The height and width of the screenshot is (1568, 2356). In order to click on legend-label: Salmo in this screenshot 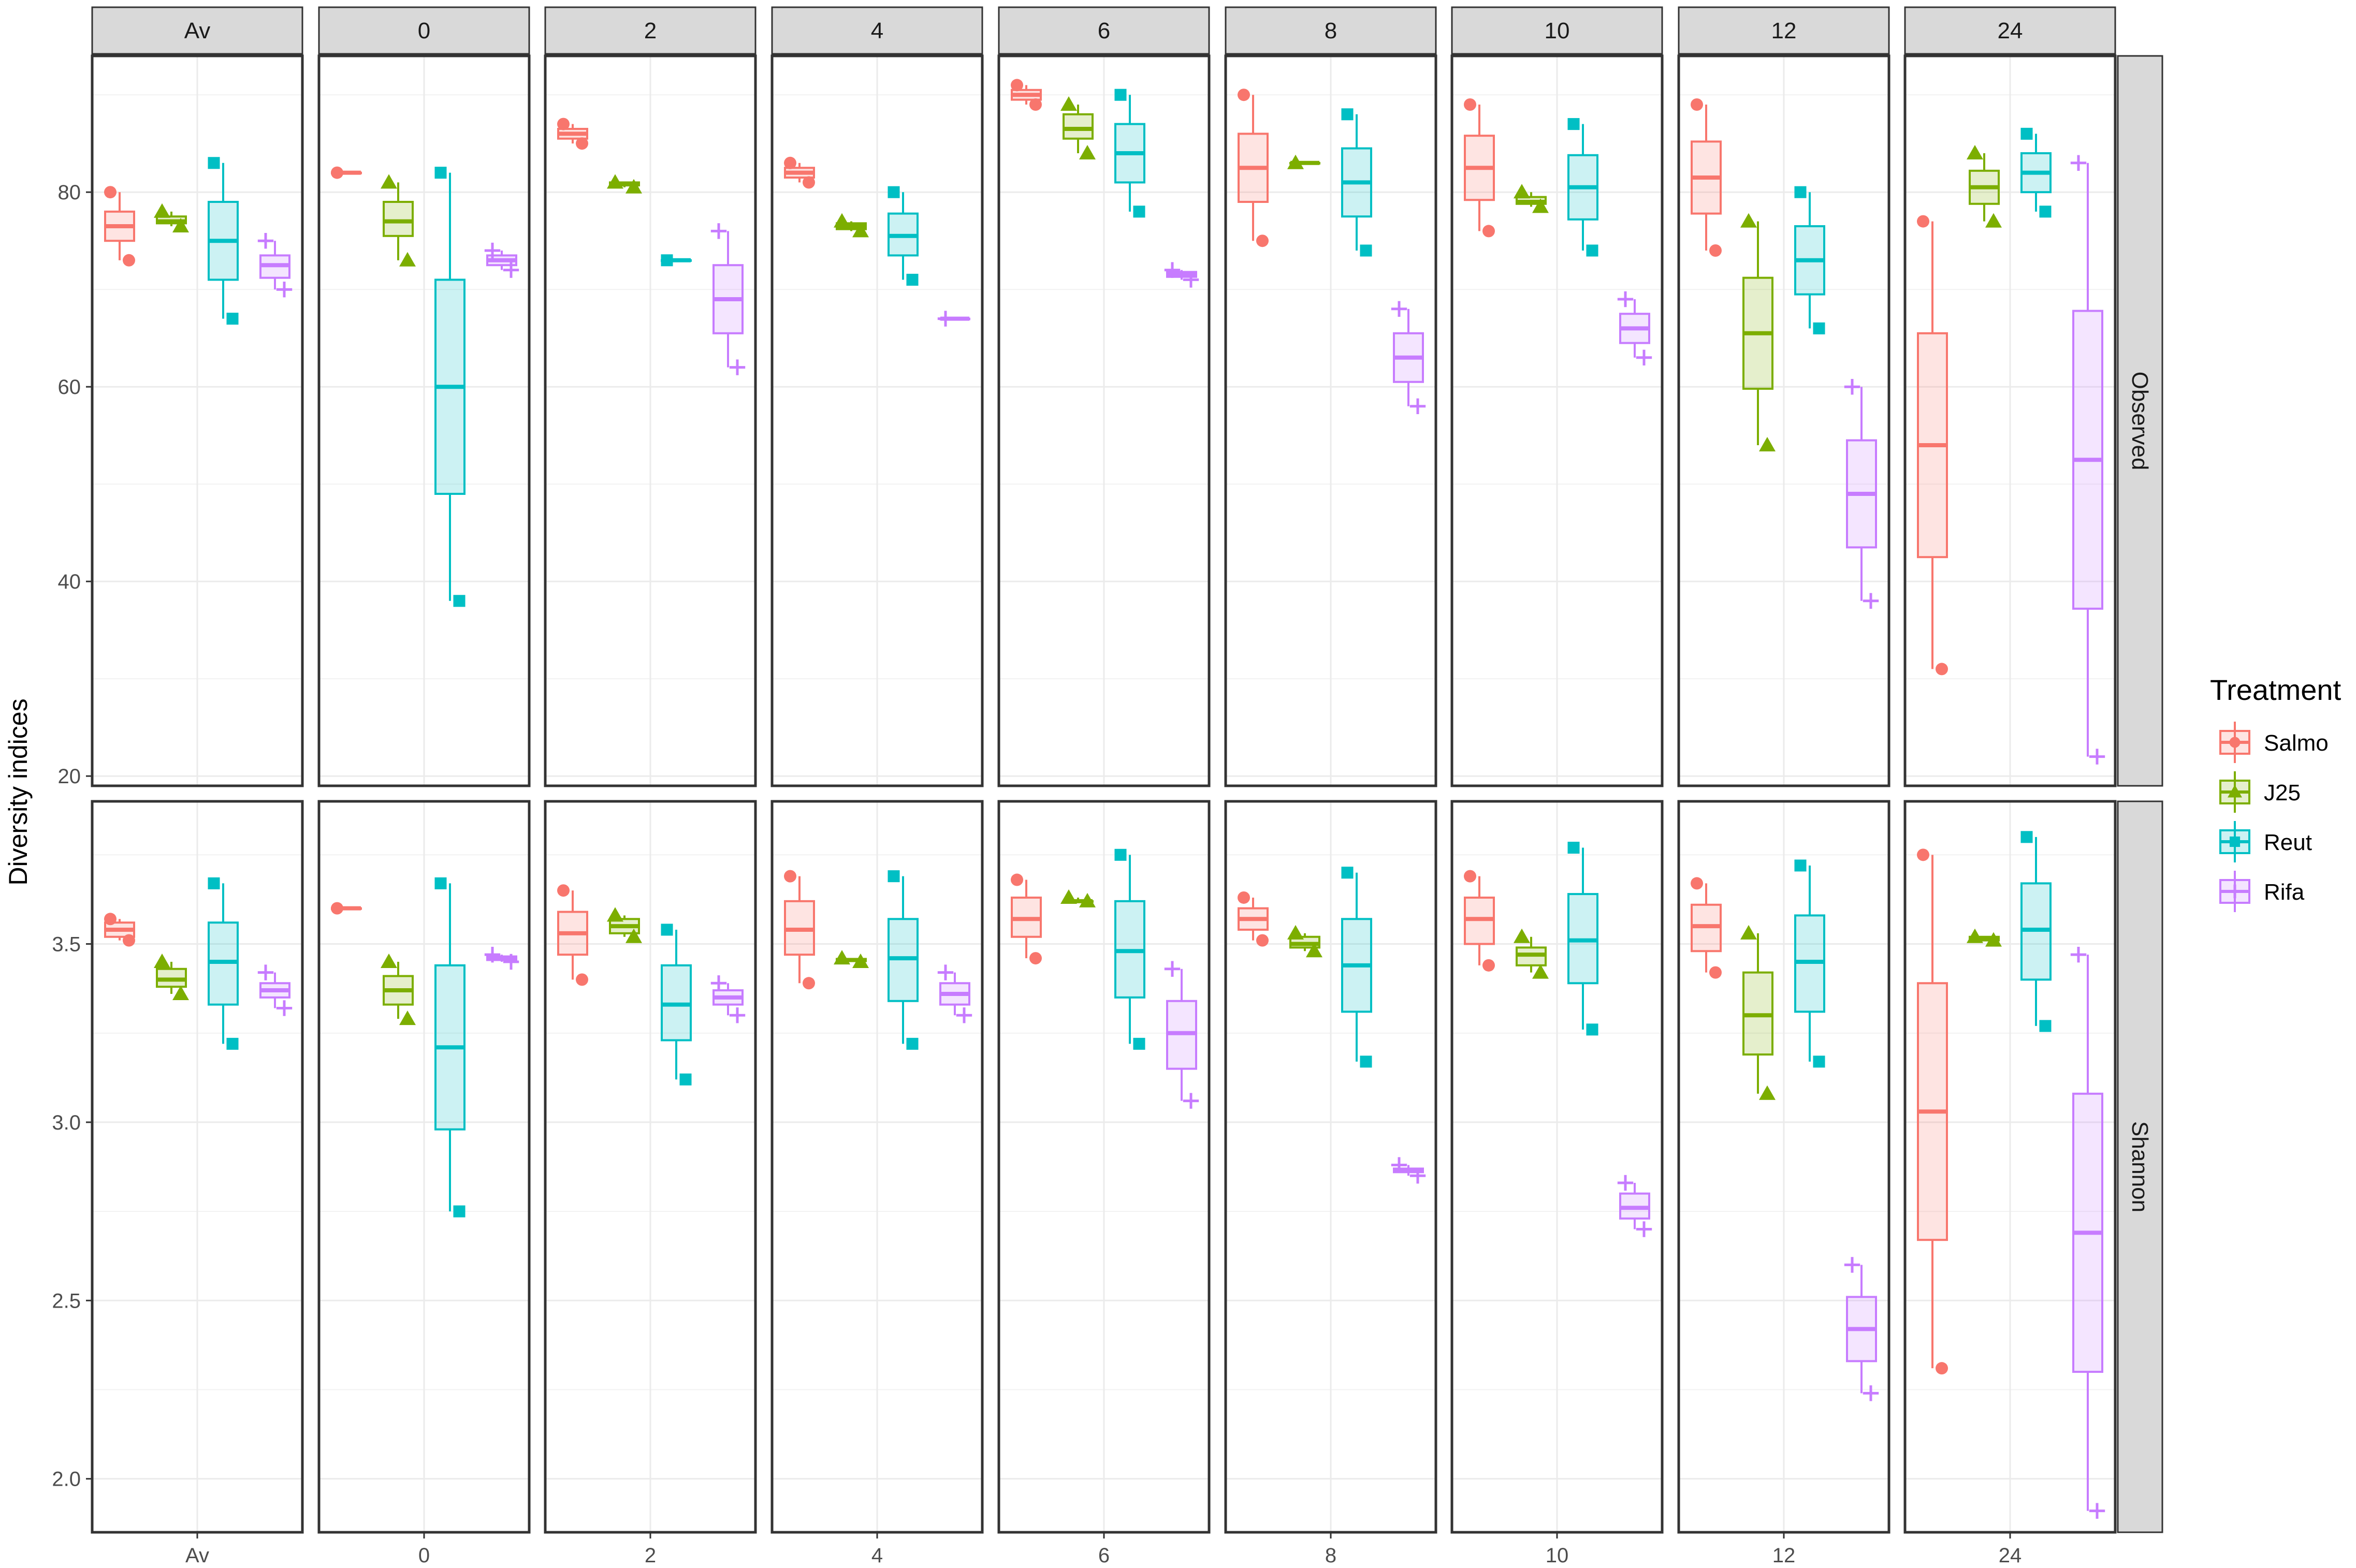, I will do `click(2296, 743)`.